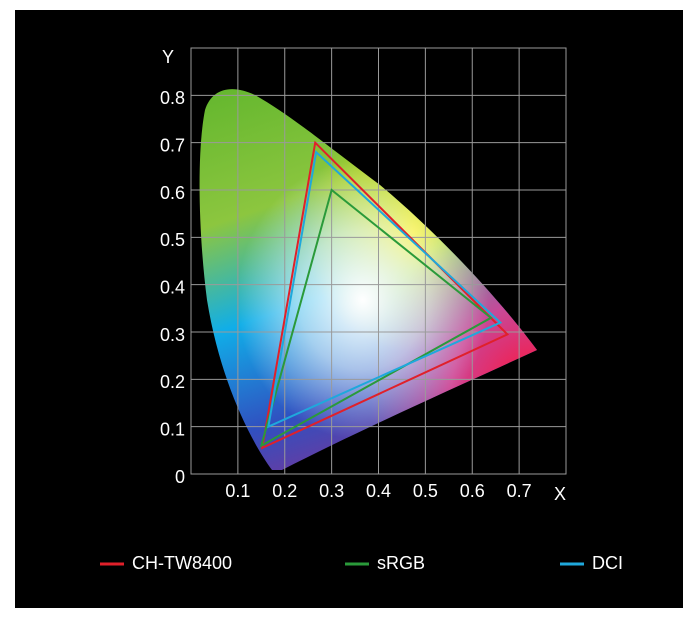 The image size is (699, 619). I want to click on legend-label: CH-TW8400, so click(182, 563).